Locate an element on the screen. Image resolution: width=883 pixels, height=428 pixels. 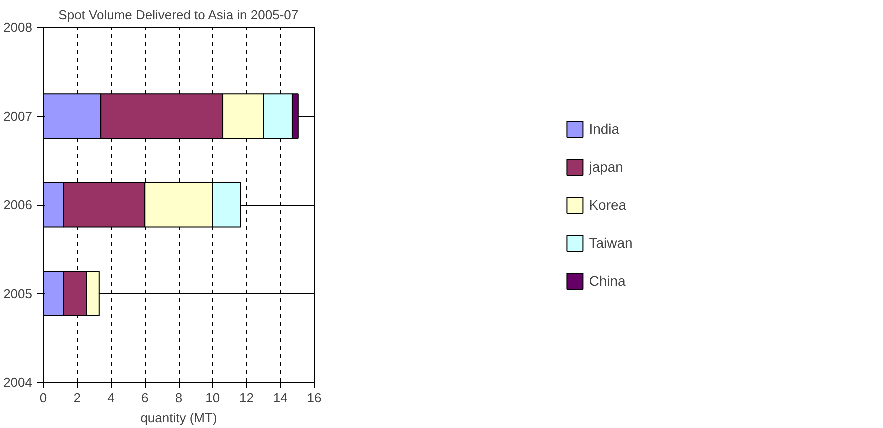
legend-label: Korea is located at coordinates (608, 204).